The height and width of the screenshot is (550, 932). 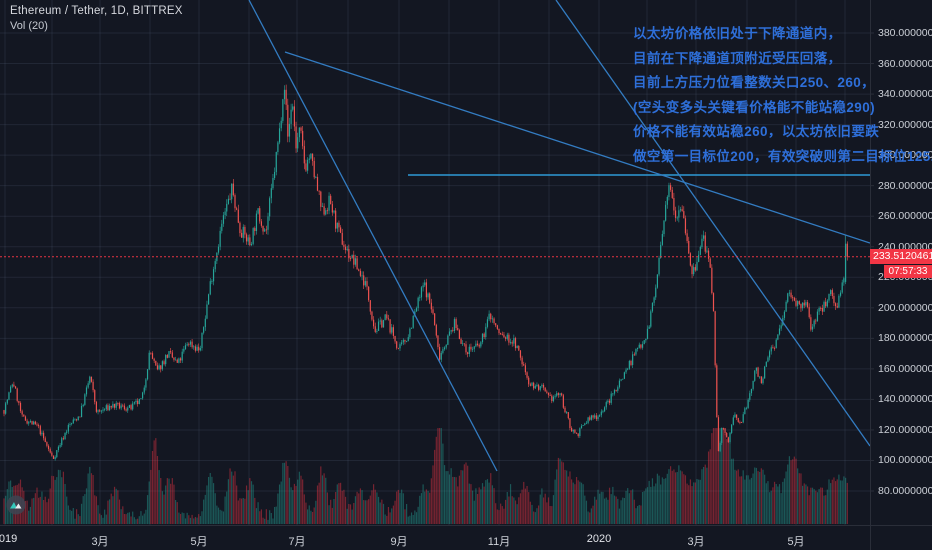 I want to click on note-line: 价格不能有效站稳260，以太坊依旧要跌, so click(x=756, y=131).